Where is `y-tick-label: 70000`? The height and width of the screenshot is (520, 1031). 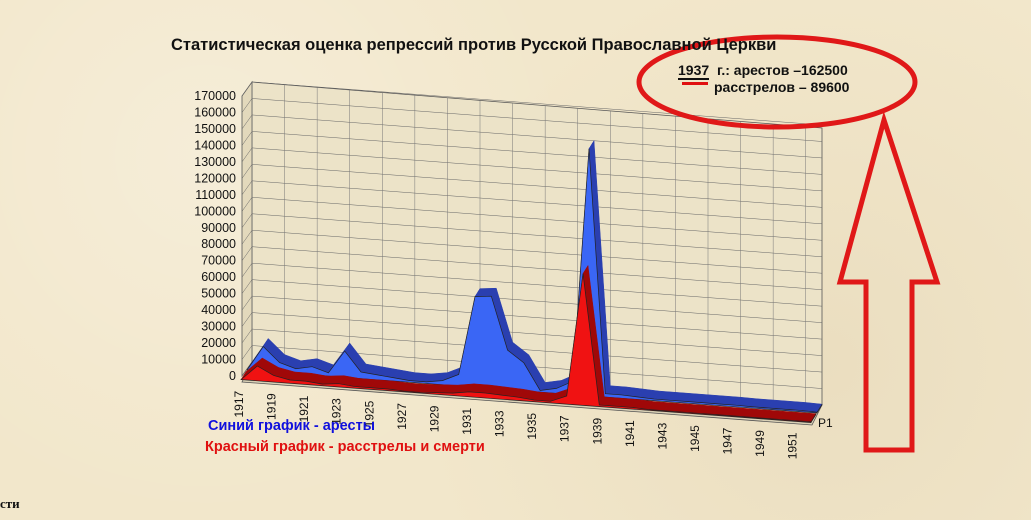 y-tick-label: 70000 is located at coordinates (218, 261).